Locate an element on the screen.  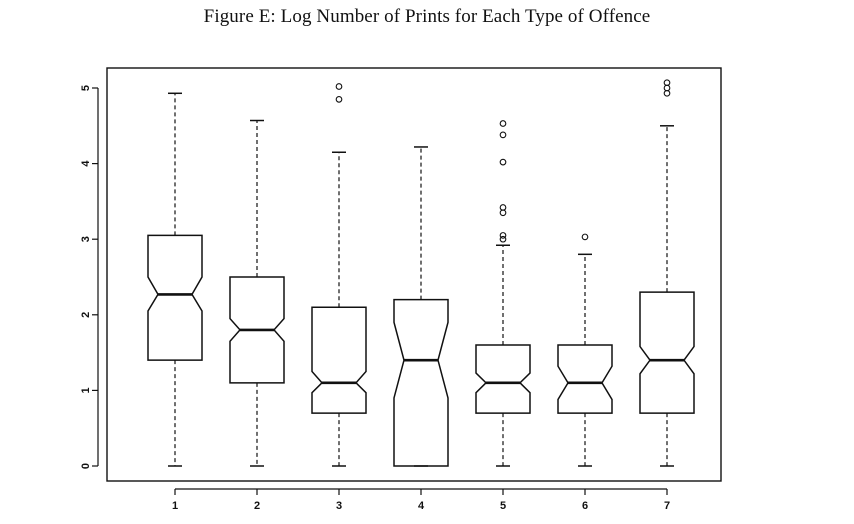
y-tick-label: 5 is located at coordinates (86, 88).